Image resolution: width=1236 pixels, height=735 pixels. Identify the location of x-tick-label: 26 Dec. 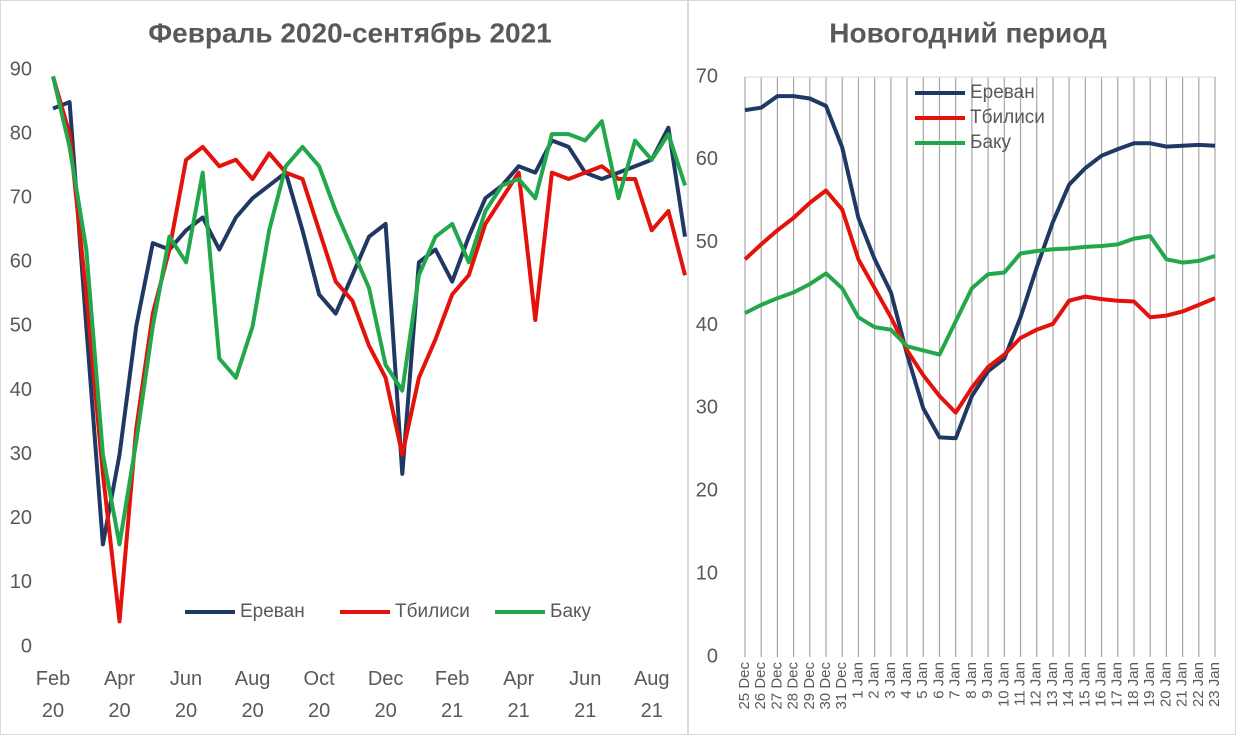
(760, 686).